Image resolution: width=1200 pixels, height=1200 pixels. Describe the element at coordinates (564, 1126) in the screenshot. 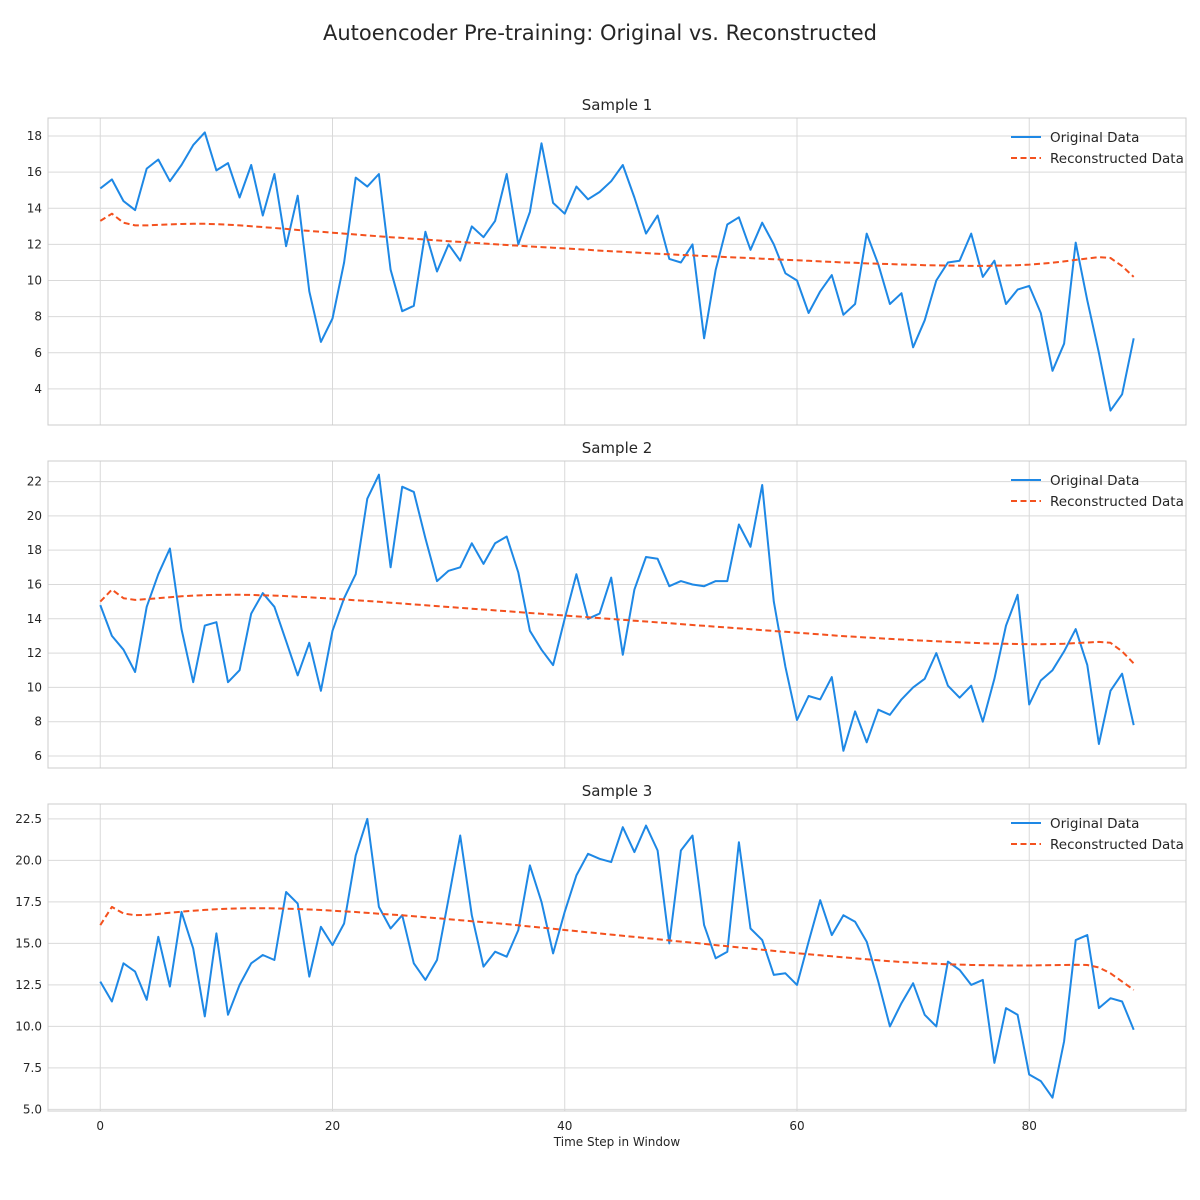

I see `x-tick-label: 40` at that location.